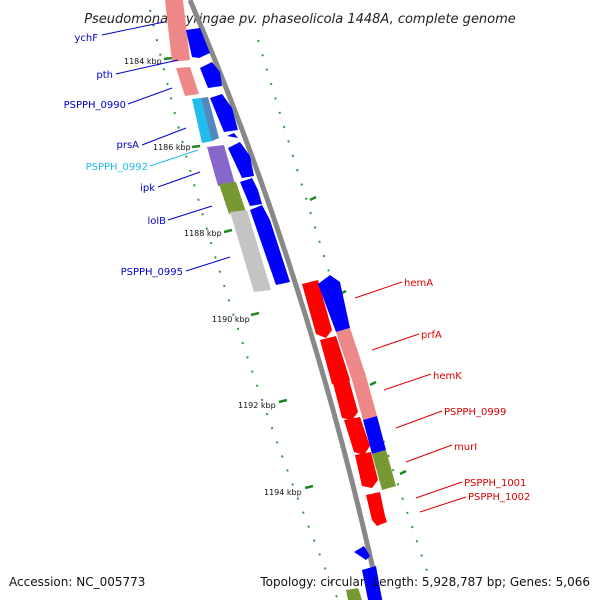  What do you see at coordinates (270, 245) in the screenshot?
I see `gene-psp0995-inner` at bounding box center [270, 245].